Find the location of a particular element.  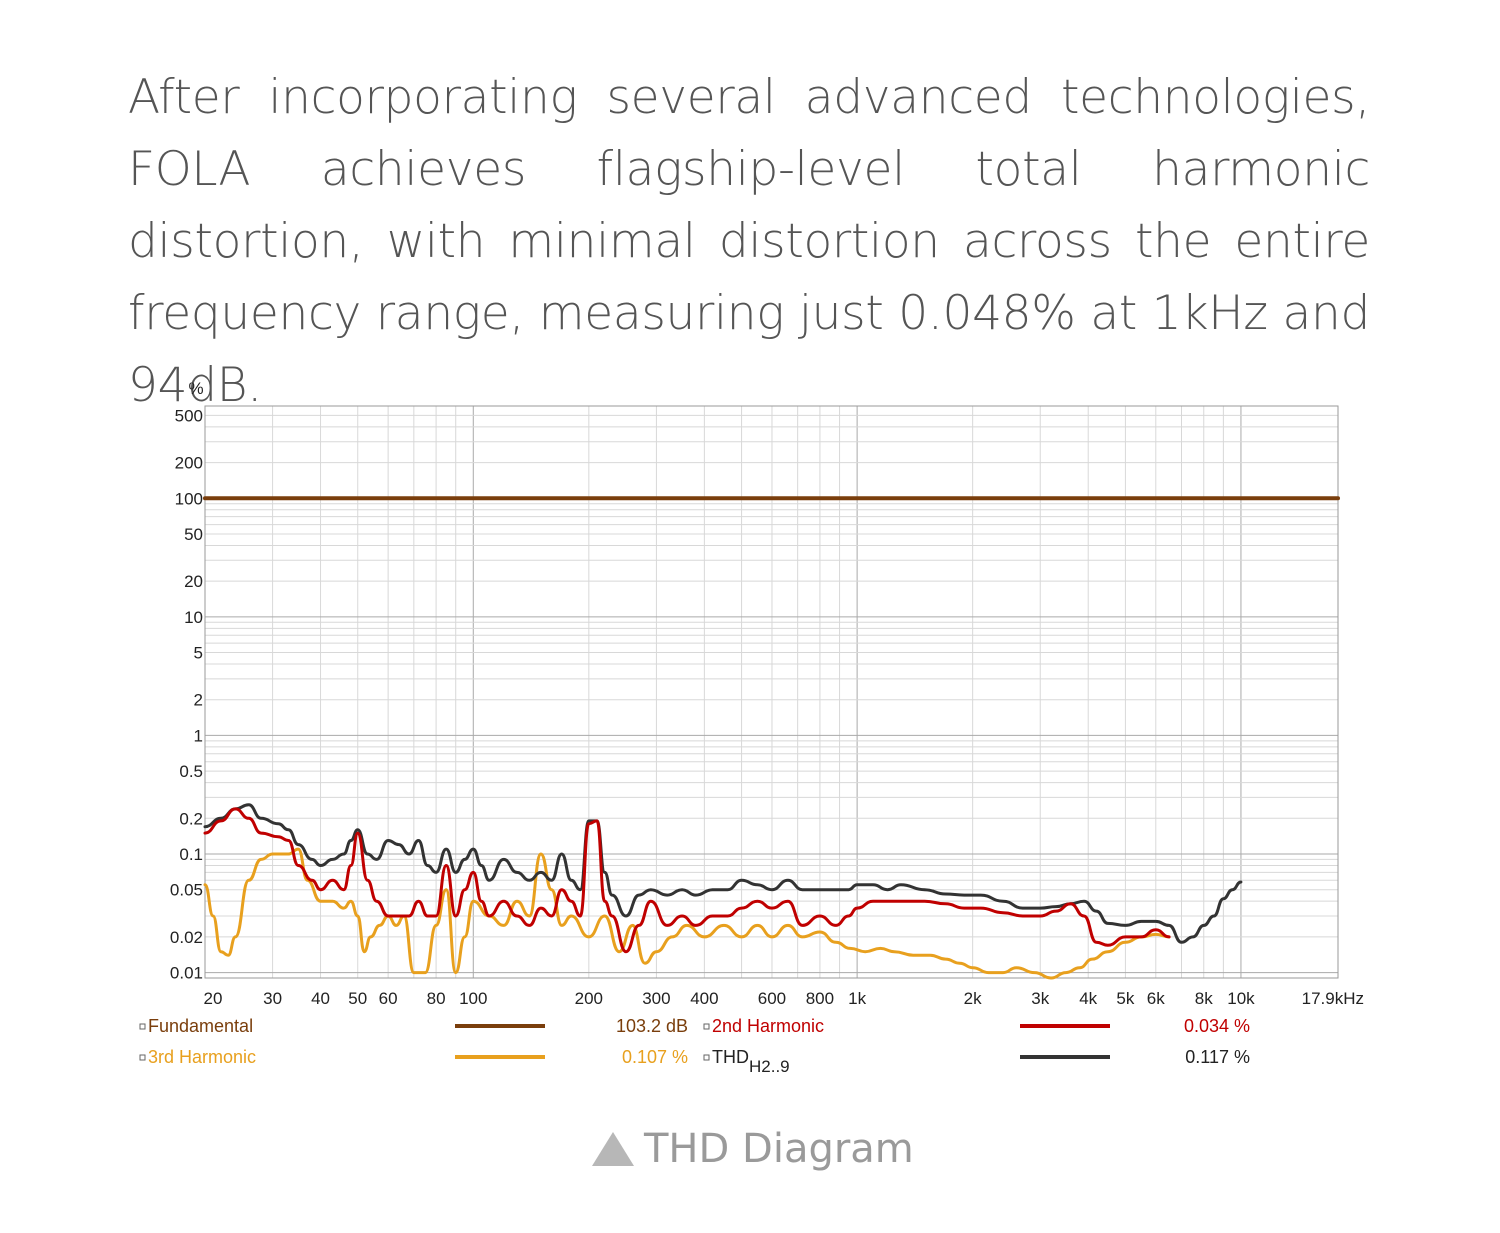

caption-text: THD Diagram is located at coordinates (779, 1149).